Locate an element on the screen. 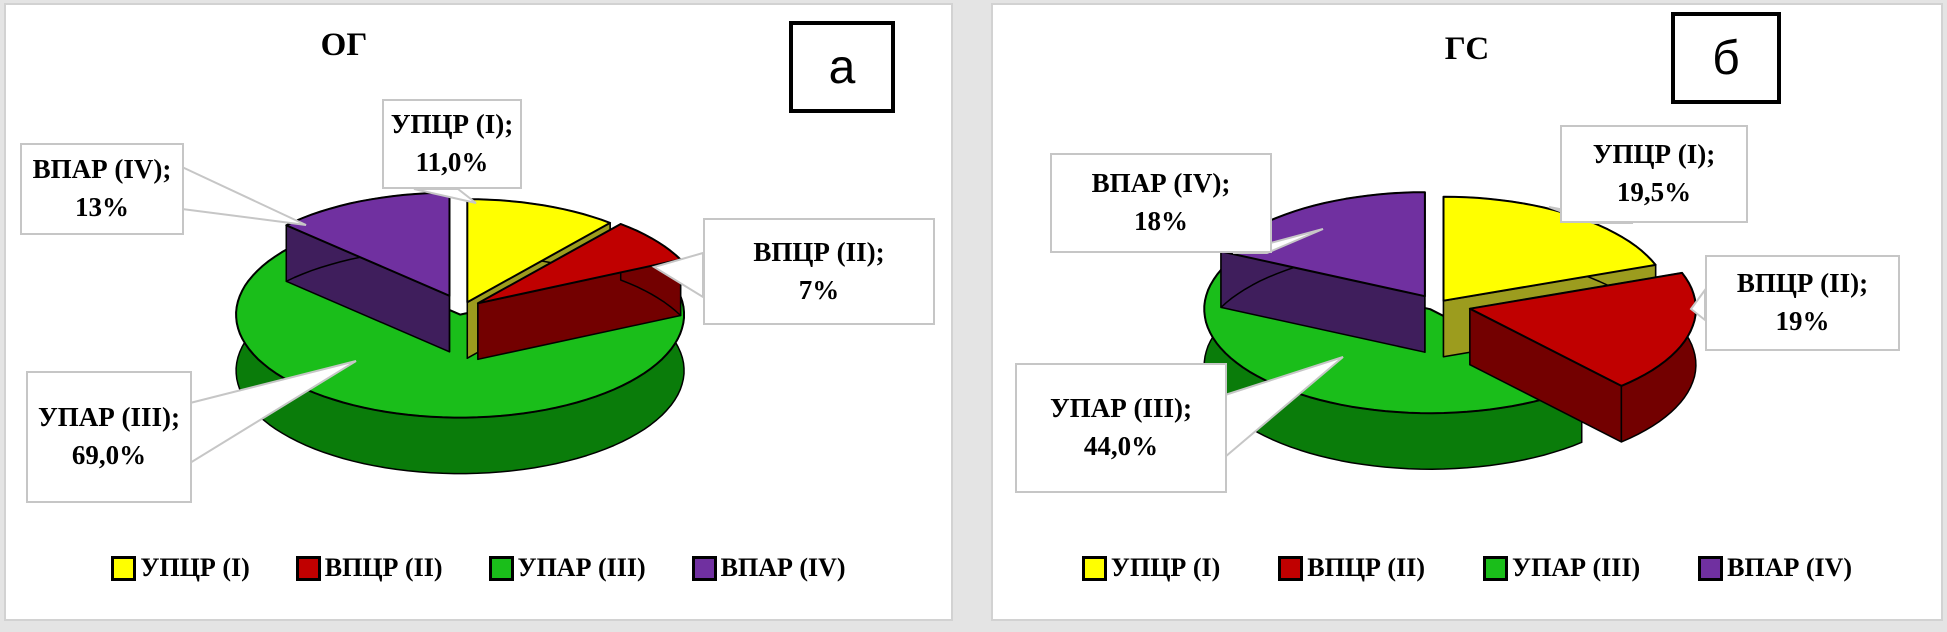  callout-upcr-i: УПЦР (I); 19,5% is located at coordinates (1654, 174).